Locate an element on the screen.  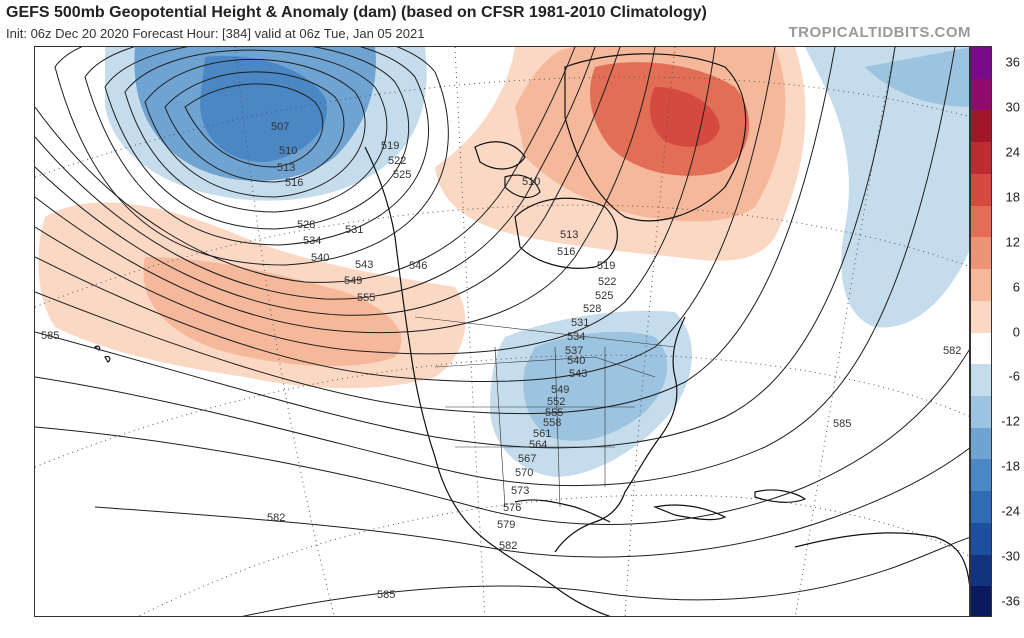
anomaly-positive-greenland-center is located at coordinates (684, 117).